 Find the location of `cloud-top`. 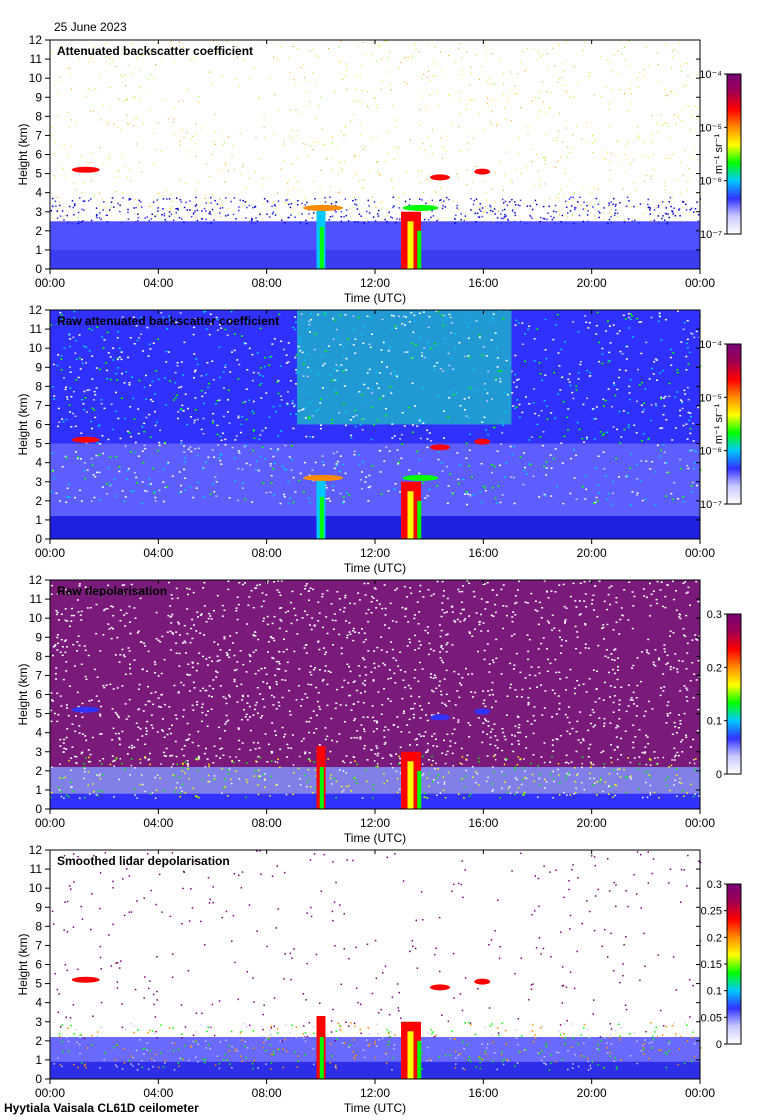

cloud-top is located at coordinates (420, 207).